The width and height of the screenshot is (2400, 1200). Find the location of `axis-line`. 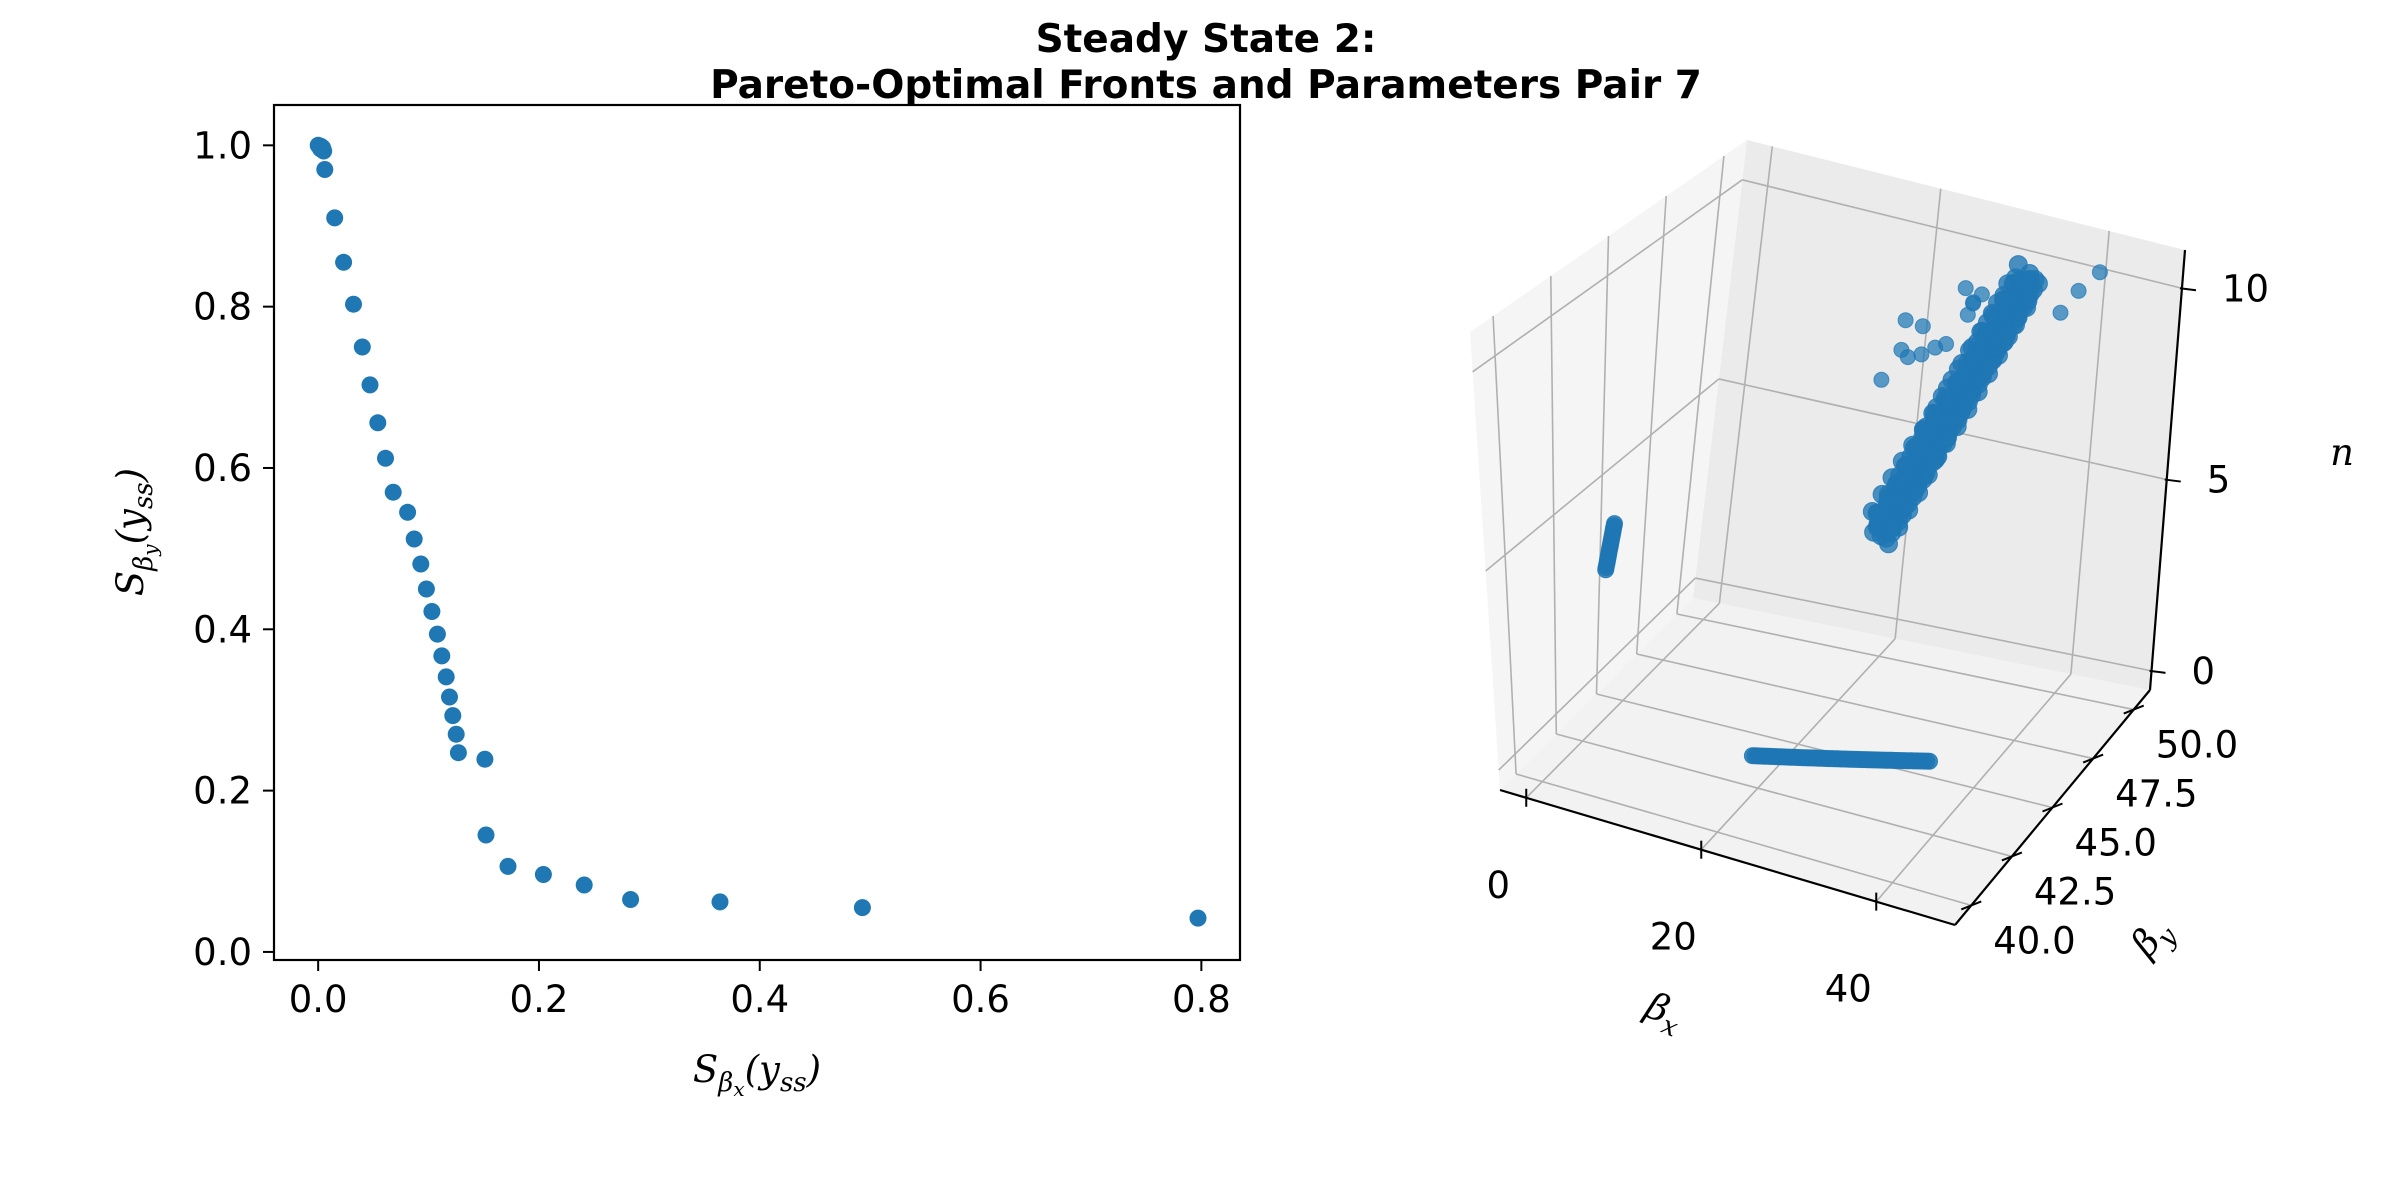

axis-line is located at coordinates (2167, 470).